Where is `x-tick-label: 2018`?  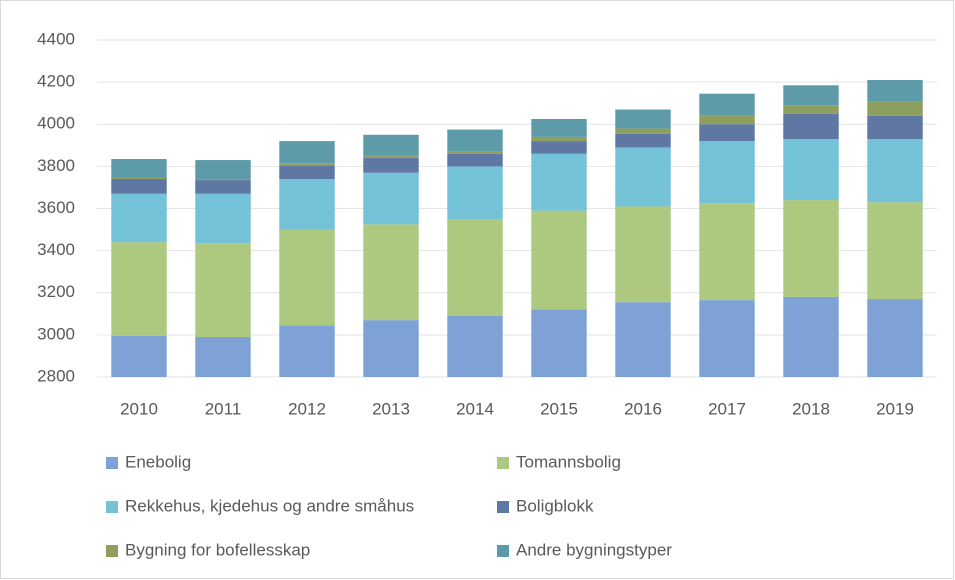 x-tick-label: 2018 is located at coordinates (811, 408).